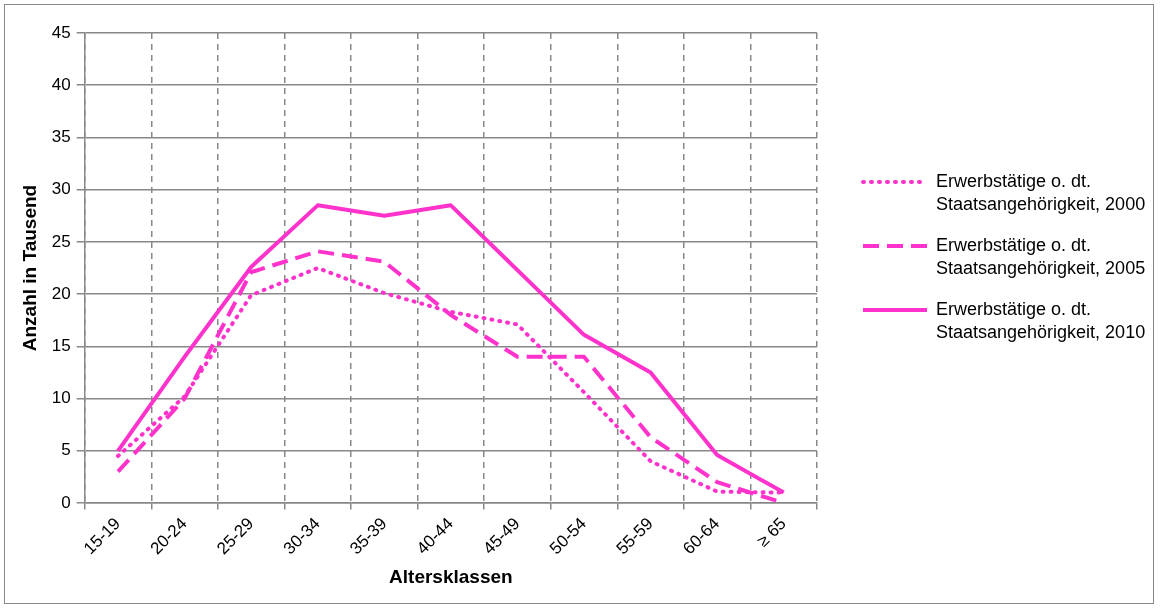  What do you see at coordinates (66, 450) in the screenshot?
I see `y-tick-label: 5` at bounding box center [66, 450].